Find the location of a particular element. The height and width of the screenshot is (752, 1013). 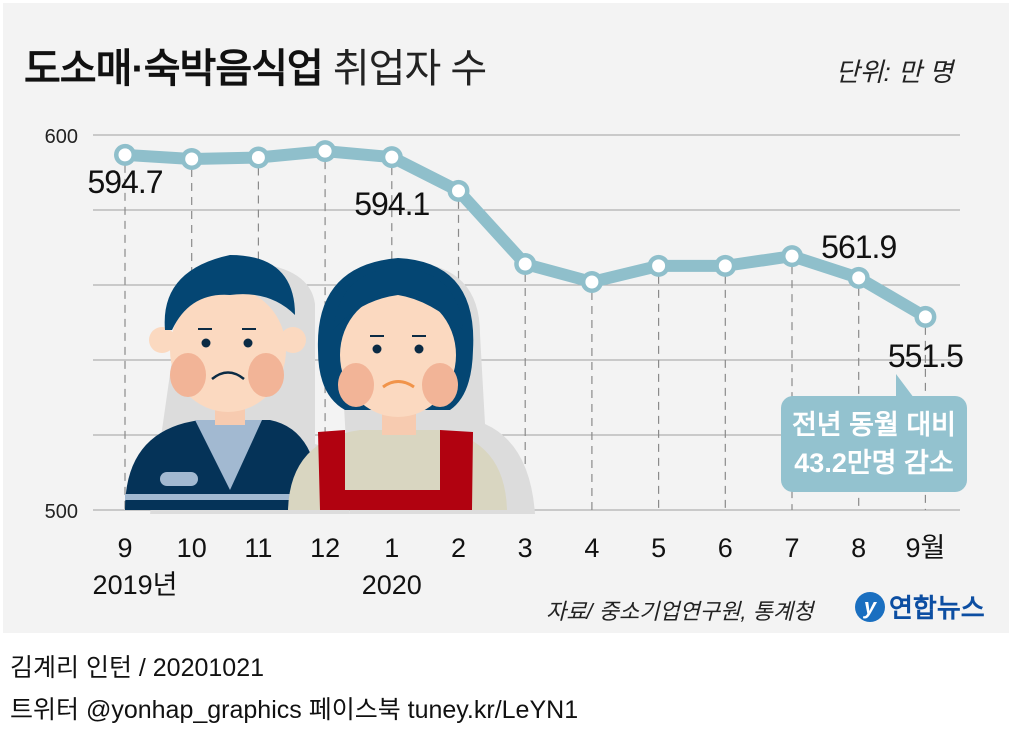

svg-text: 1 is located at coordinates (391, 548).